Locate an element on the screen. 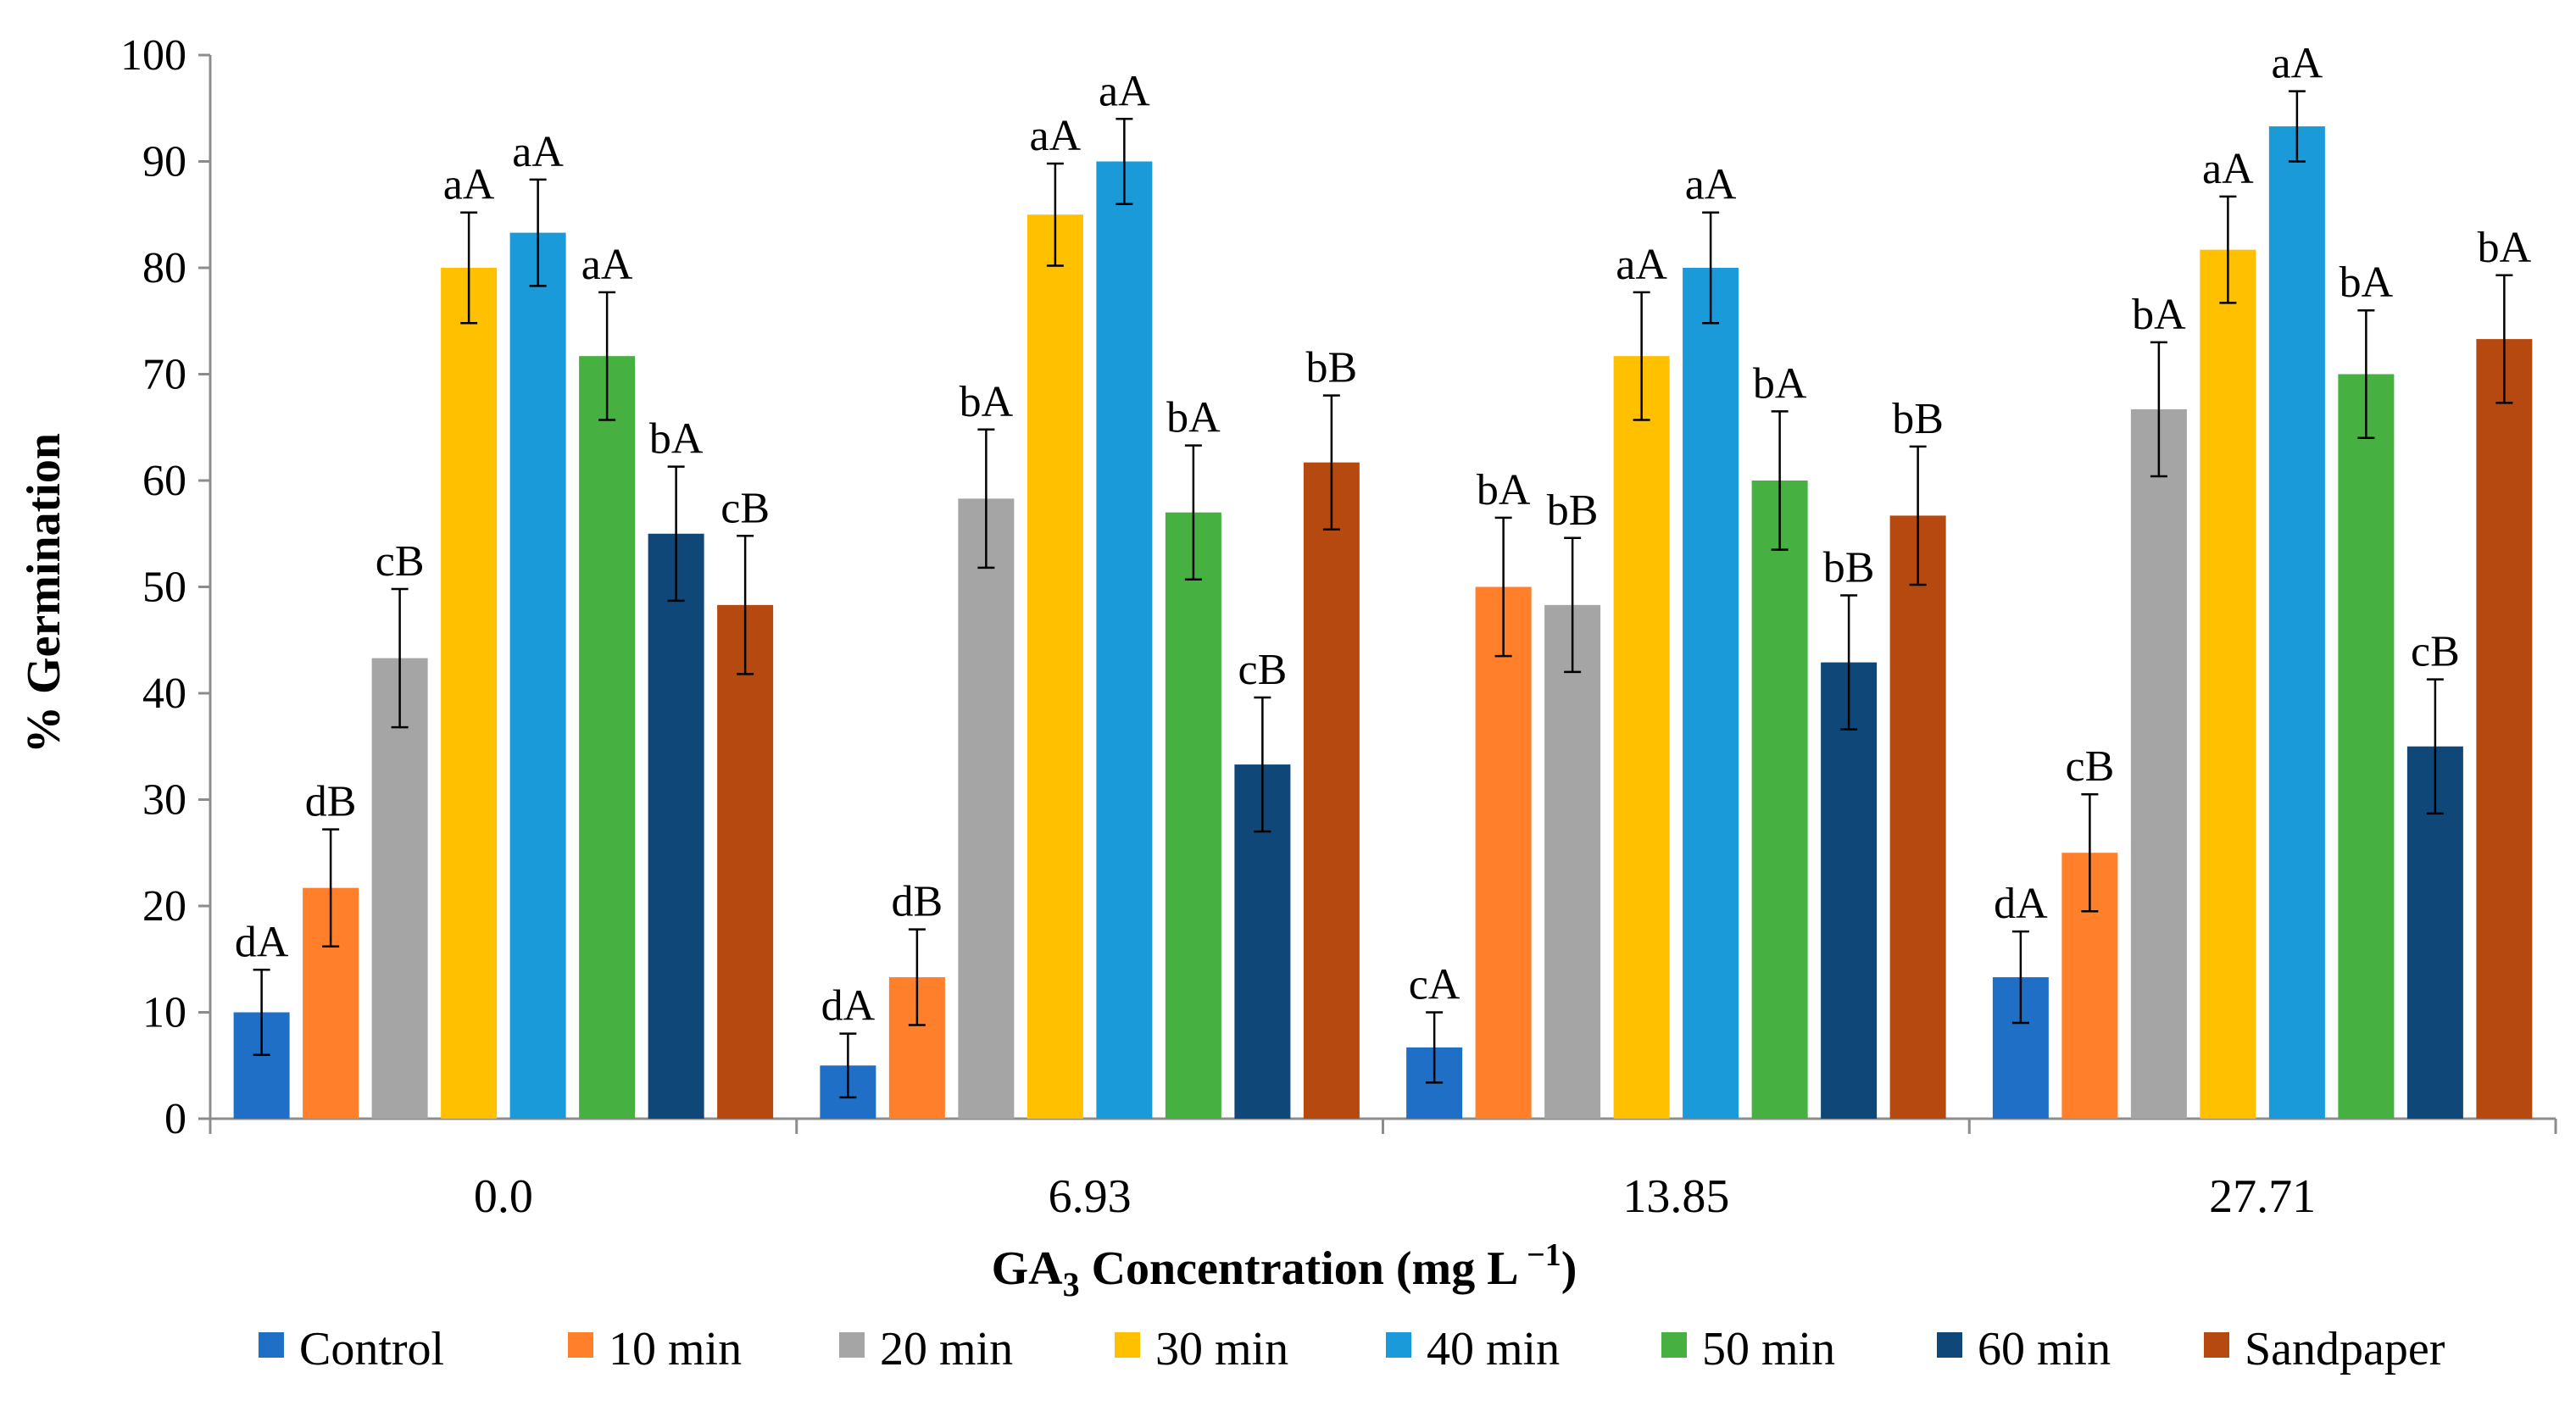  y-tick-label: 90 is located at coordinates (164, 162).